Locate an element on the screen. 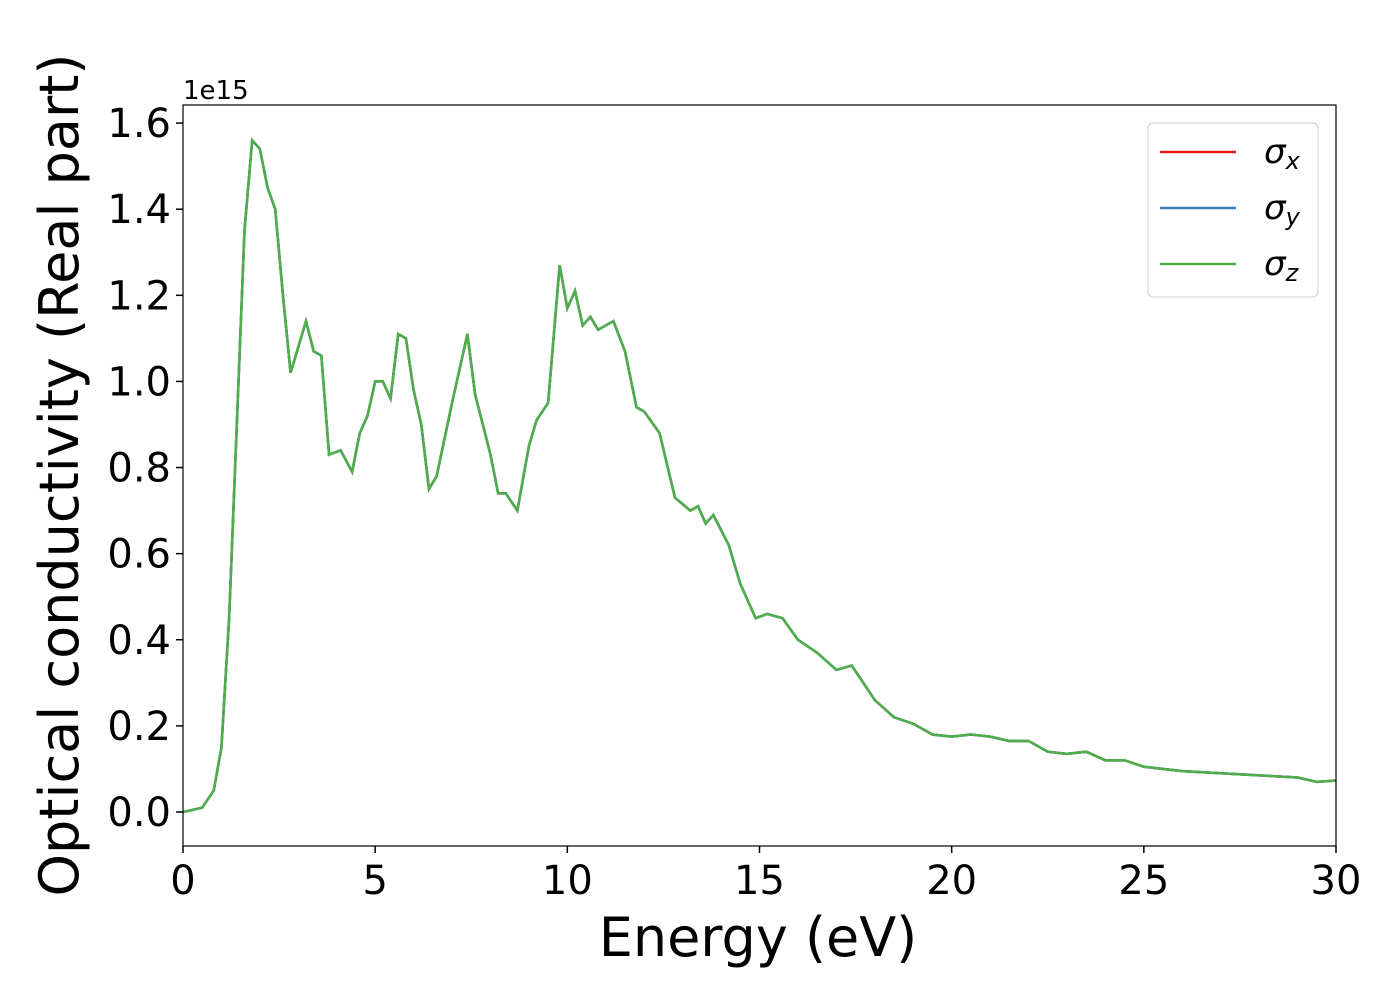 Image resolution: width=1400 pixels, height=1000 pixels. y-tick-label: 1.2 is located at coordinates (139, 296).